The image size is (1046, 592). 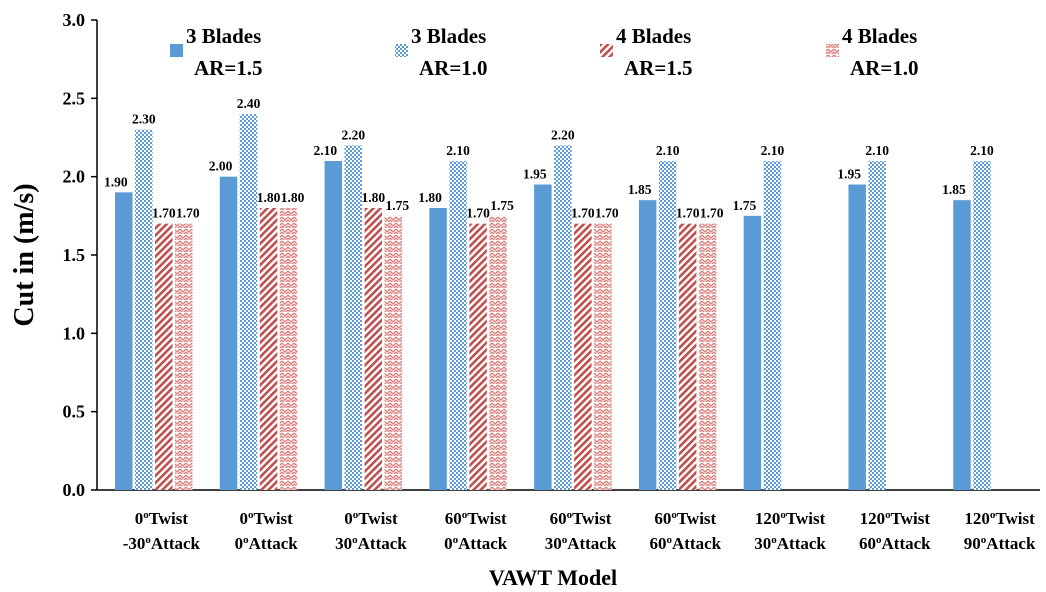 I want to click on data-label: 2.20, so click(x=563, y=134).